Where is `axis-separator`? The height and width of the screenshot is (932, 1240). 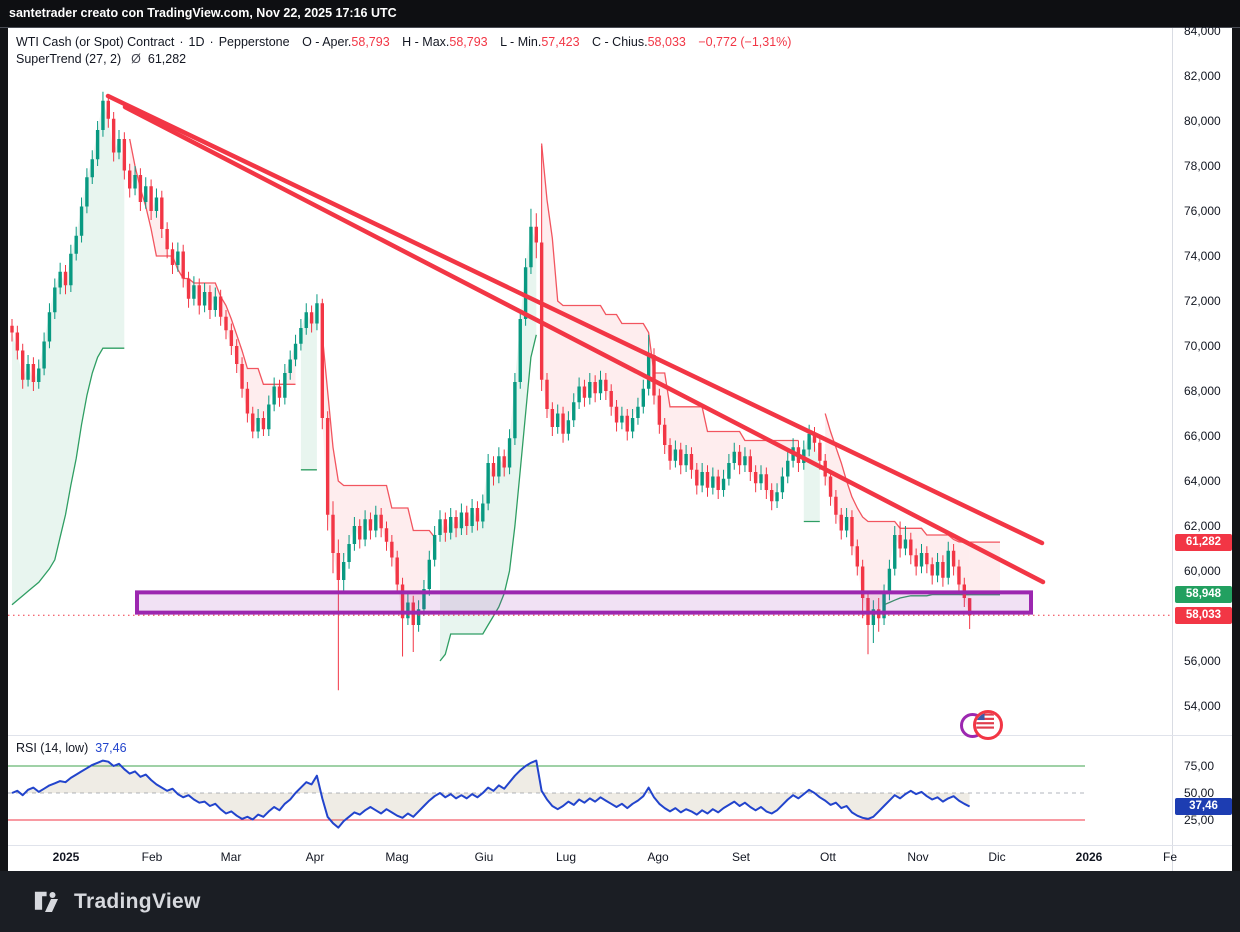
axis-separator is located at coordinates (620, 845).